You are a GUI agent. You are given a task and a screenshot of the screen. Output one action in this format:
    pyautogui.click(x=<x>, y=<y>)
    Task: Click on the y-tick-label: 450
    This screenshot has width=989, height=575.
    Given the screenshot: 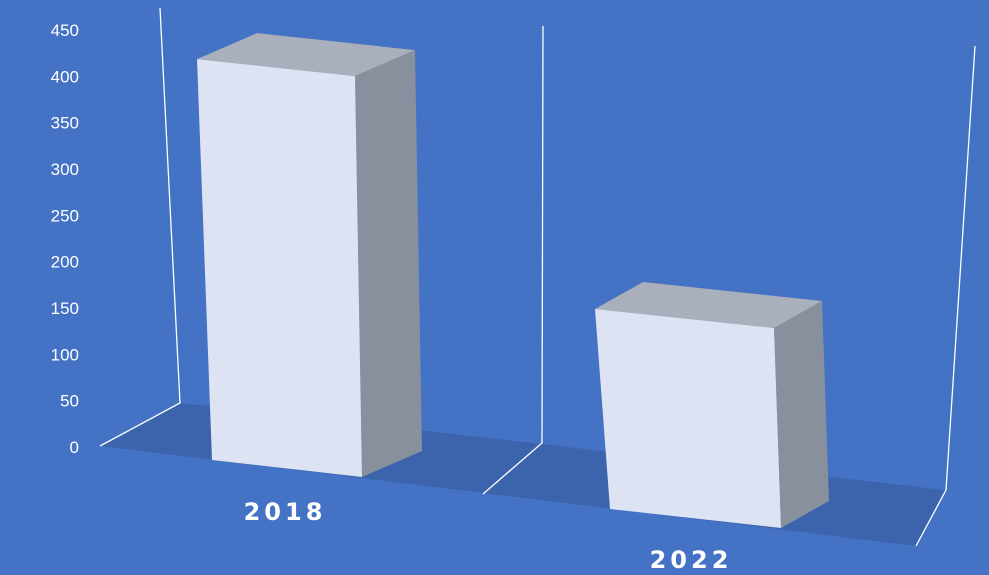 What is the action you would take?
    pyautogui.click(x=65, y=30)
    